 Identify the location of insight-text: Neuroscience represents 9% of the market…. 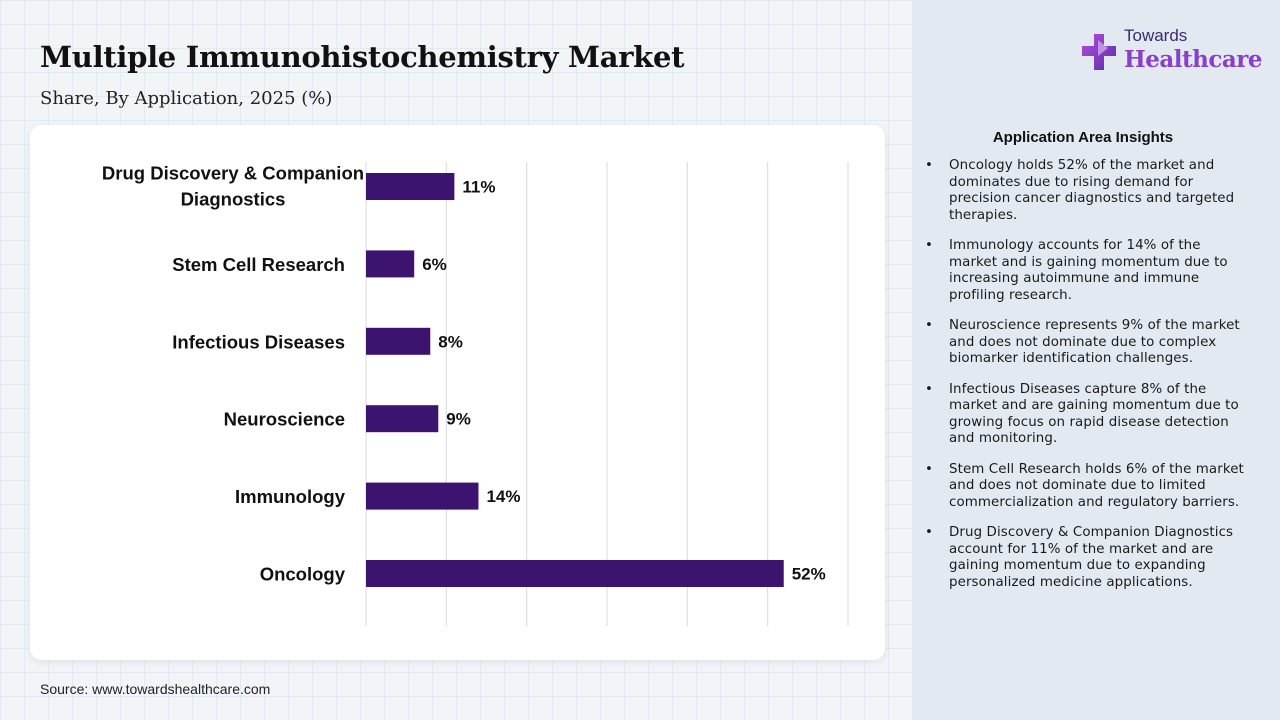
(1094, 342).